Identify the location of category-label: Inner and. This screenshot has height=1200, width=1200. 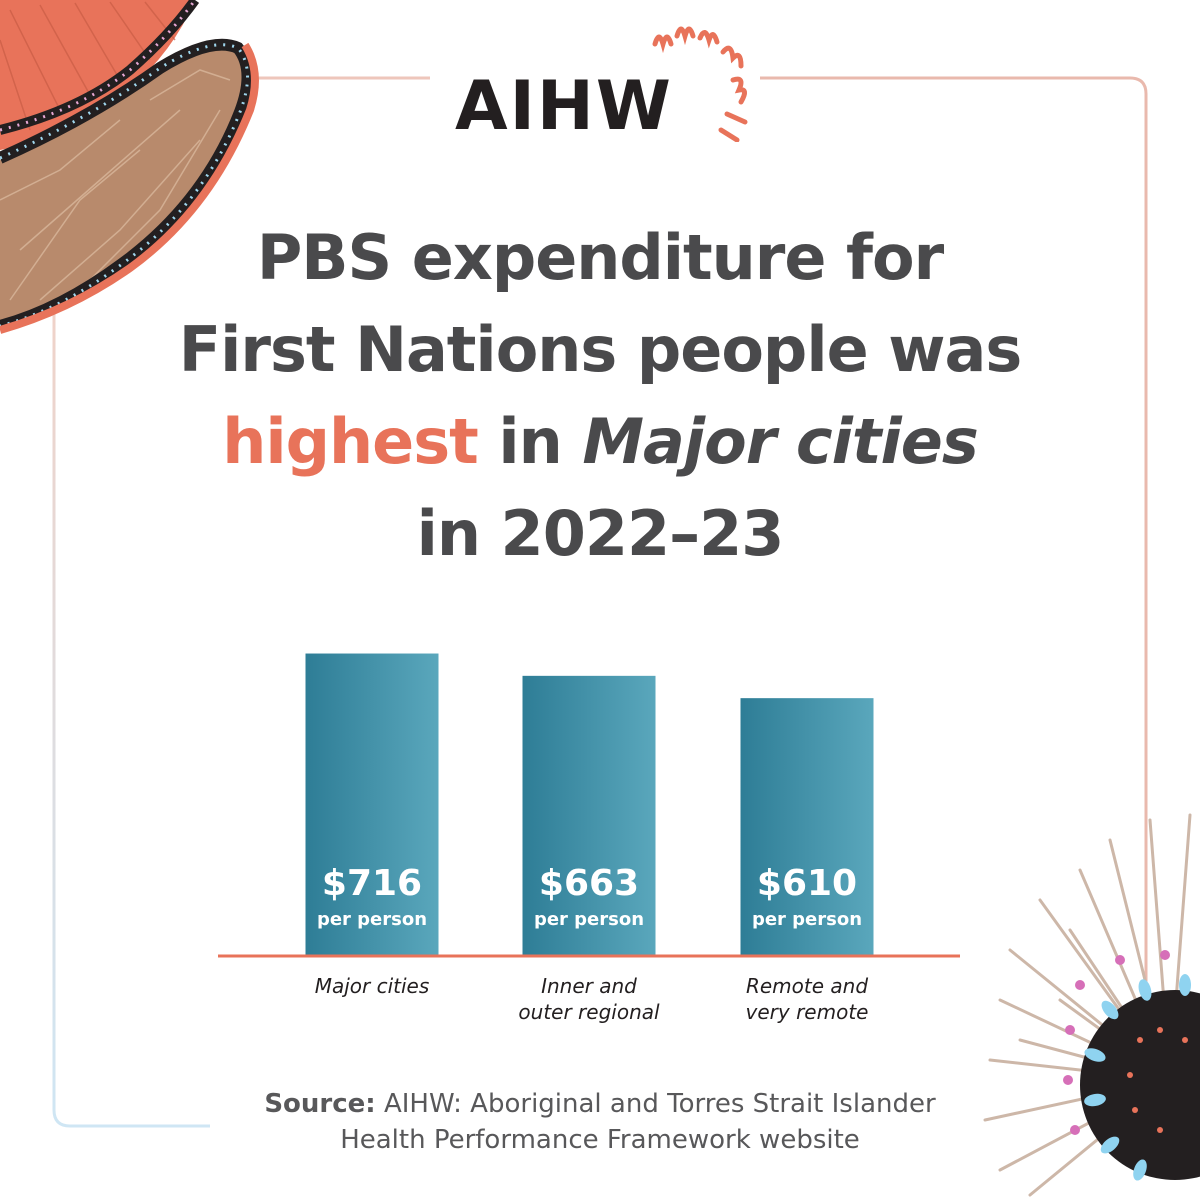
(589, 986).